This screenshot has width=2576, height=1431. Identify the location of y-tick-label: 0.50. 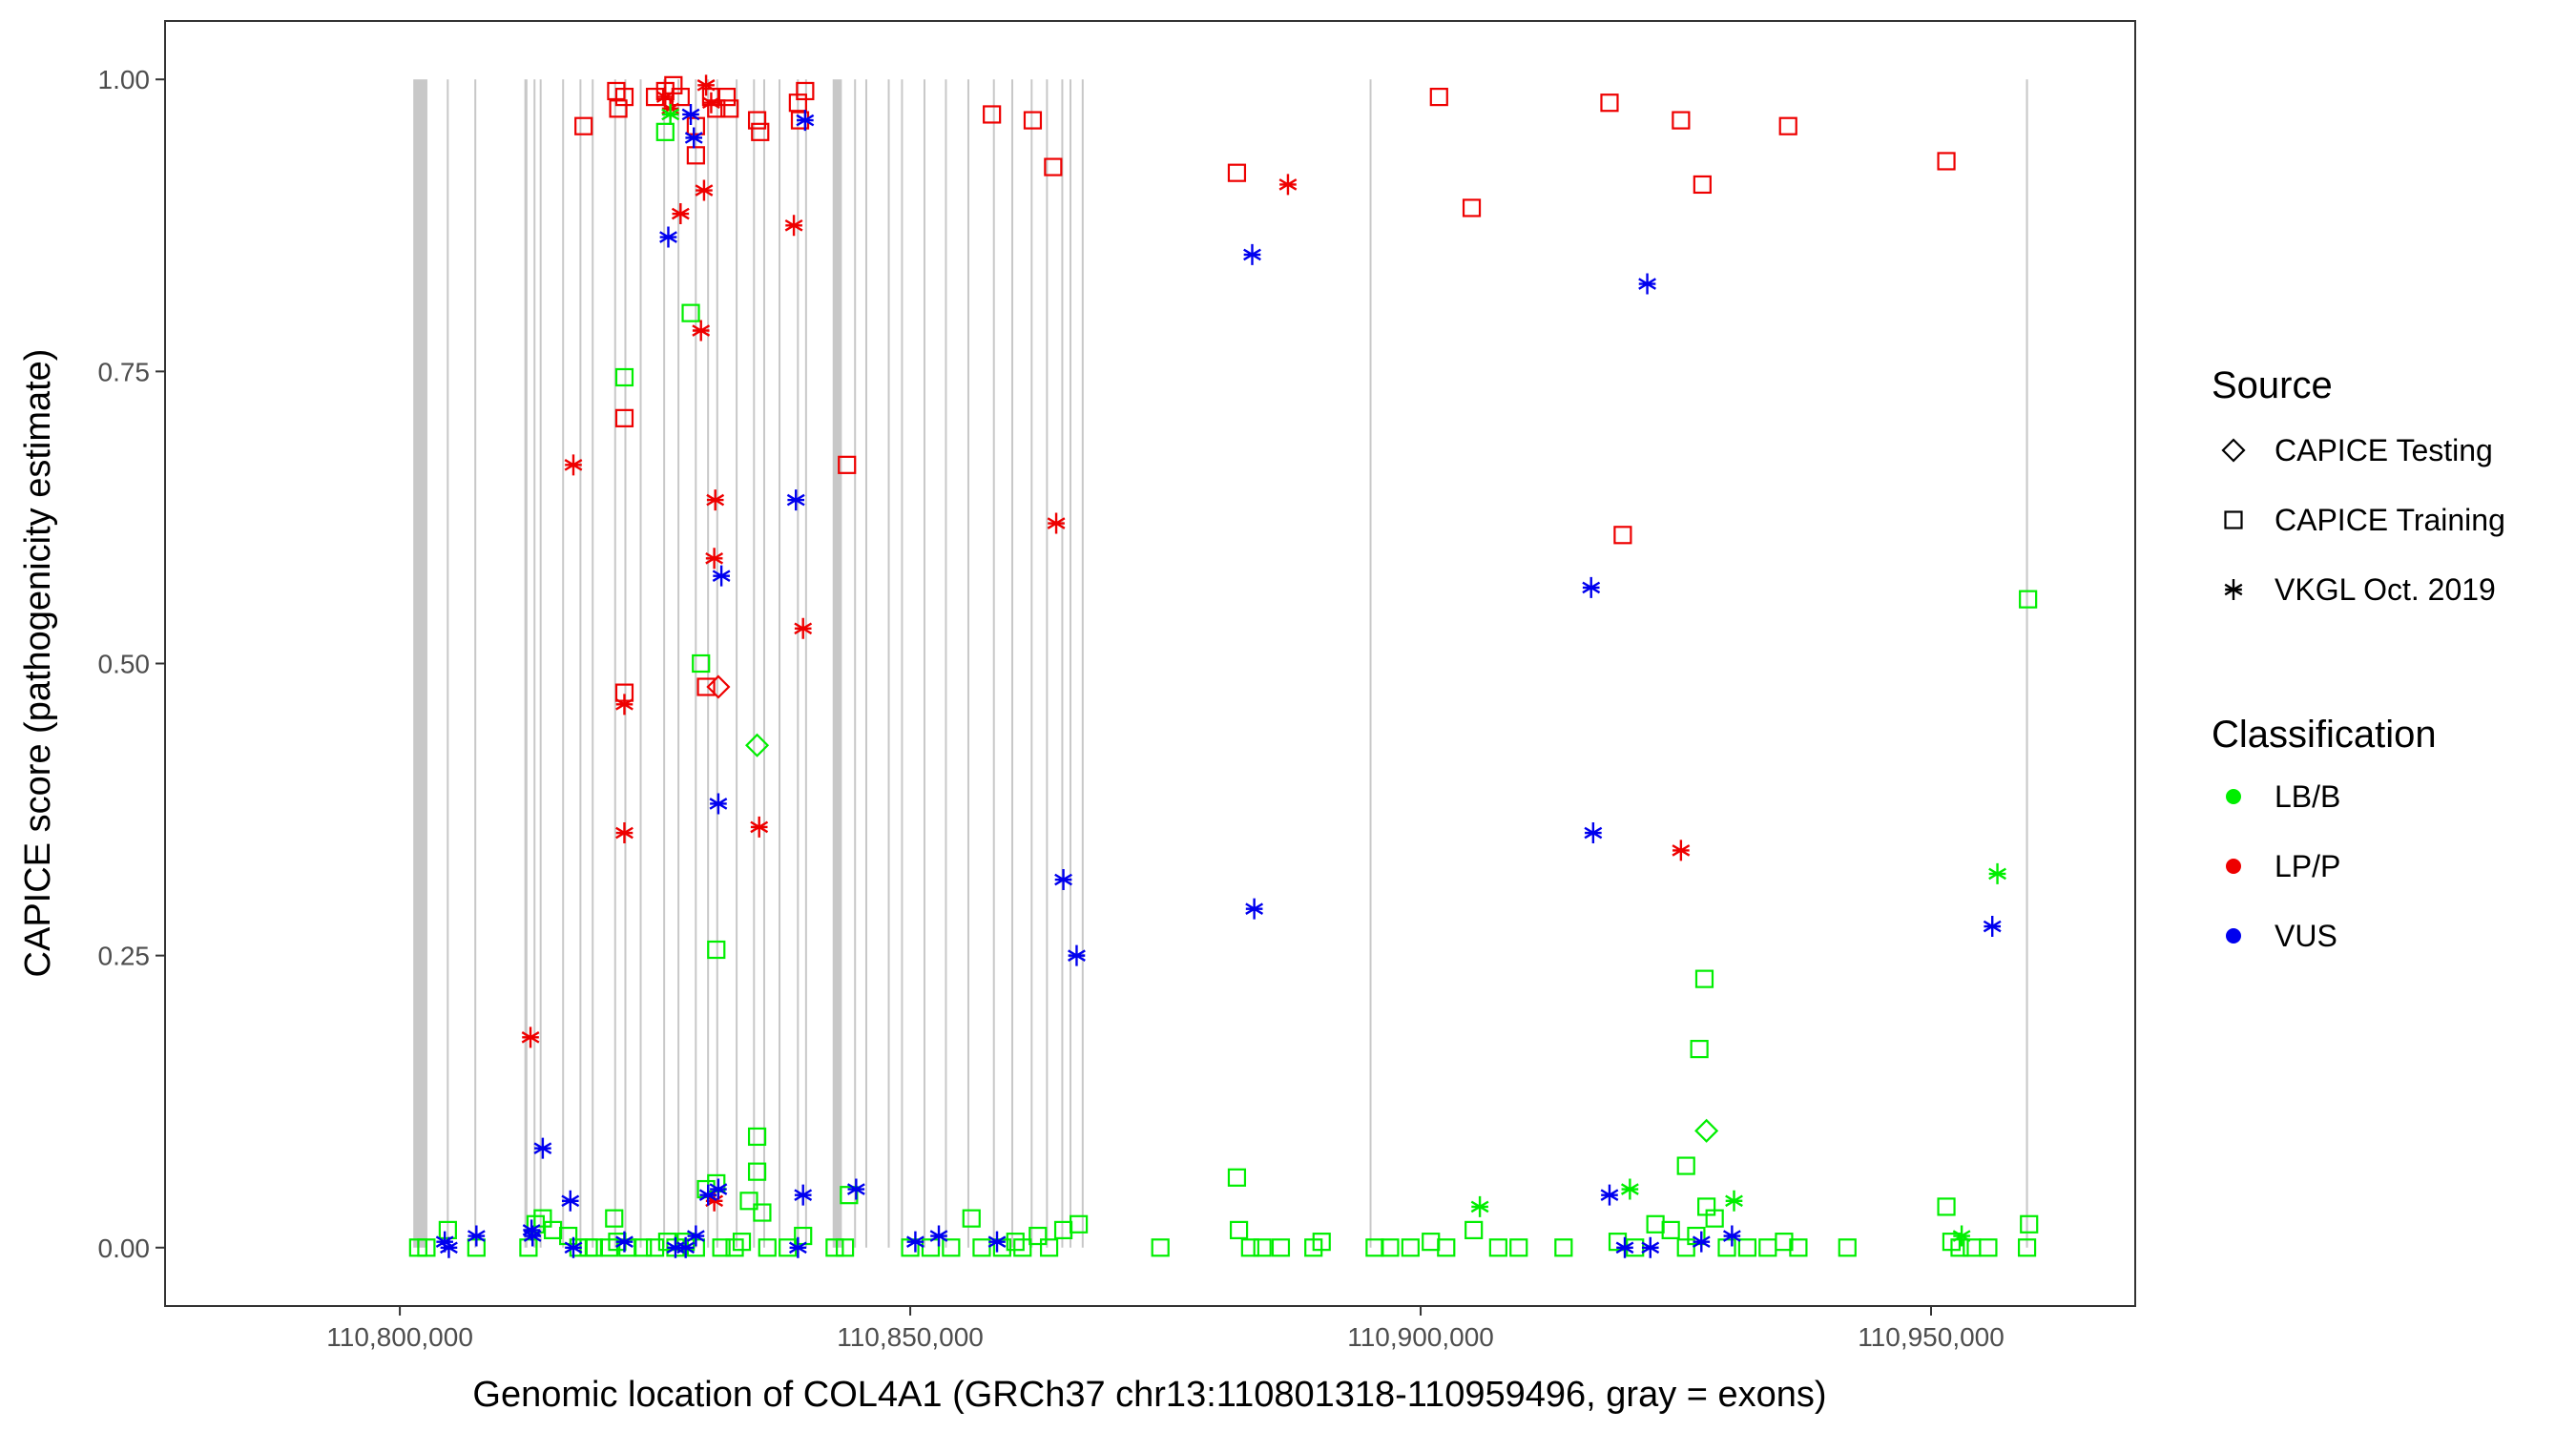
(124, 664).